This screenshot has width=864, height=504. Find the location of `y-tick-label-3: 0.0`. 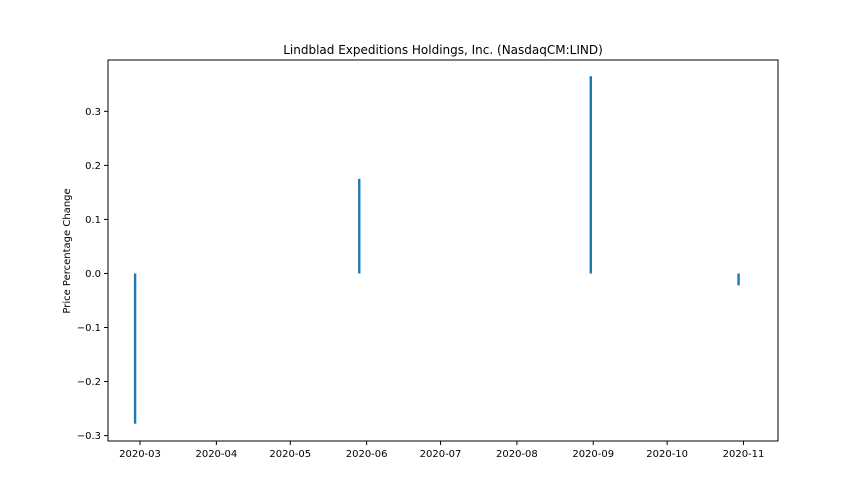

y-tick-label-3: 0.0 is located at coordinates (93, 274).